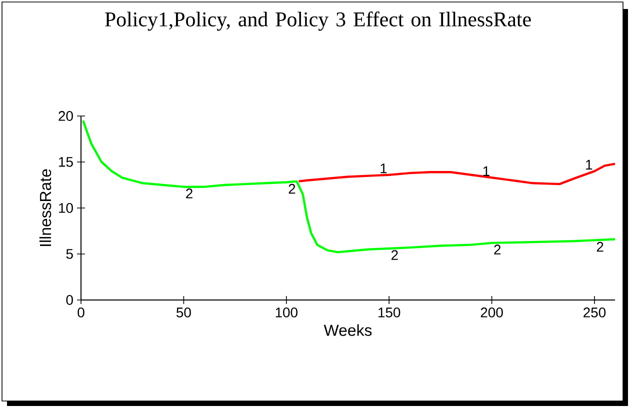  What do you see at coordinates (189, 193) in the screenshot?
I see `series-label: 2` at bounding box center [189, 193].